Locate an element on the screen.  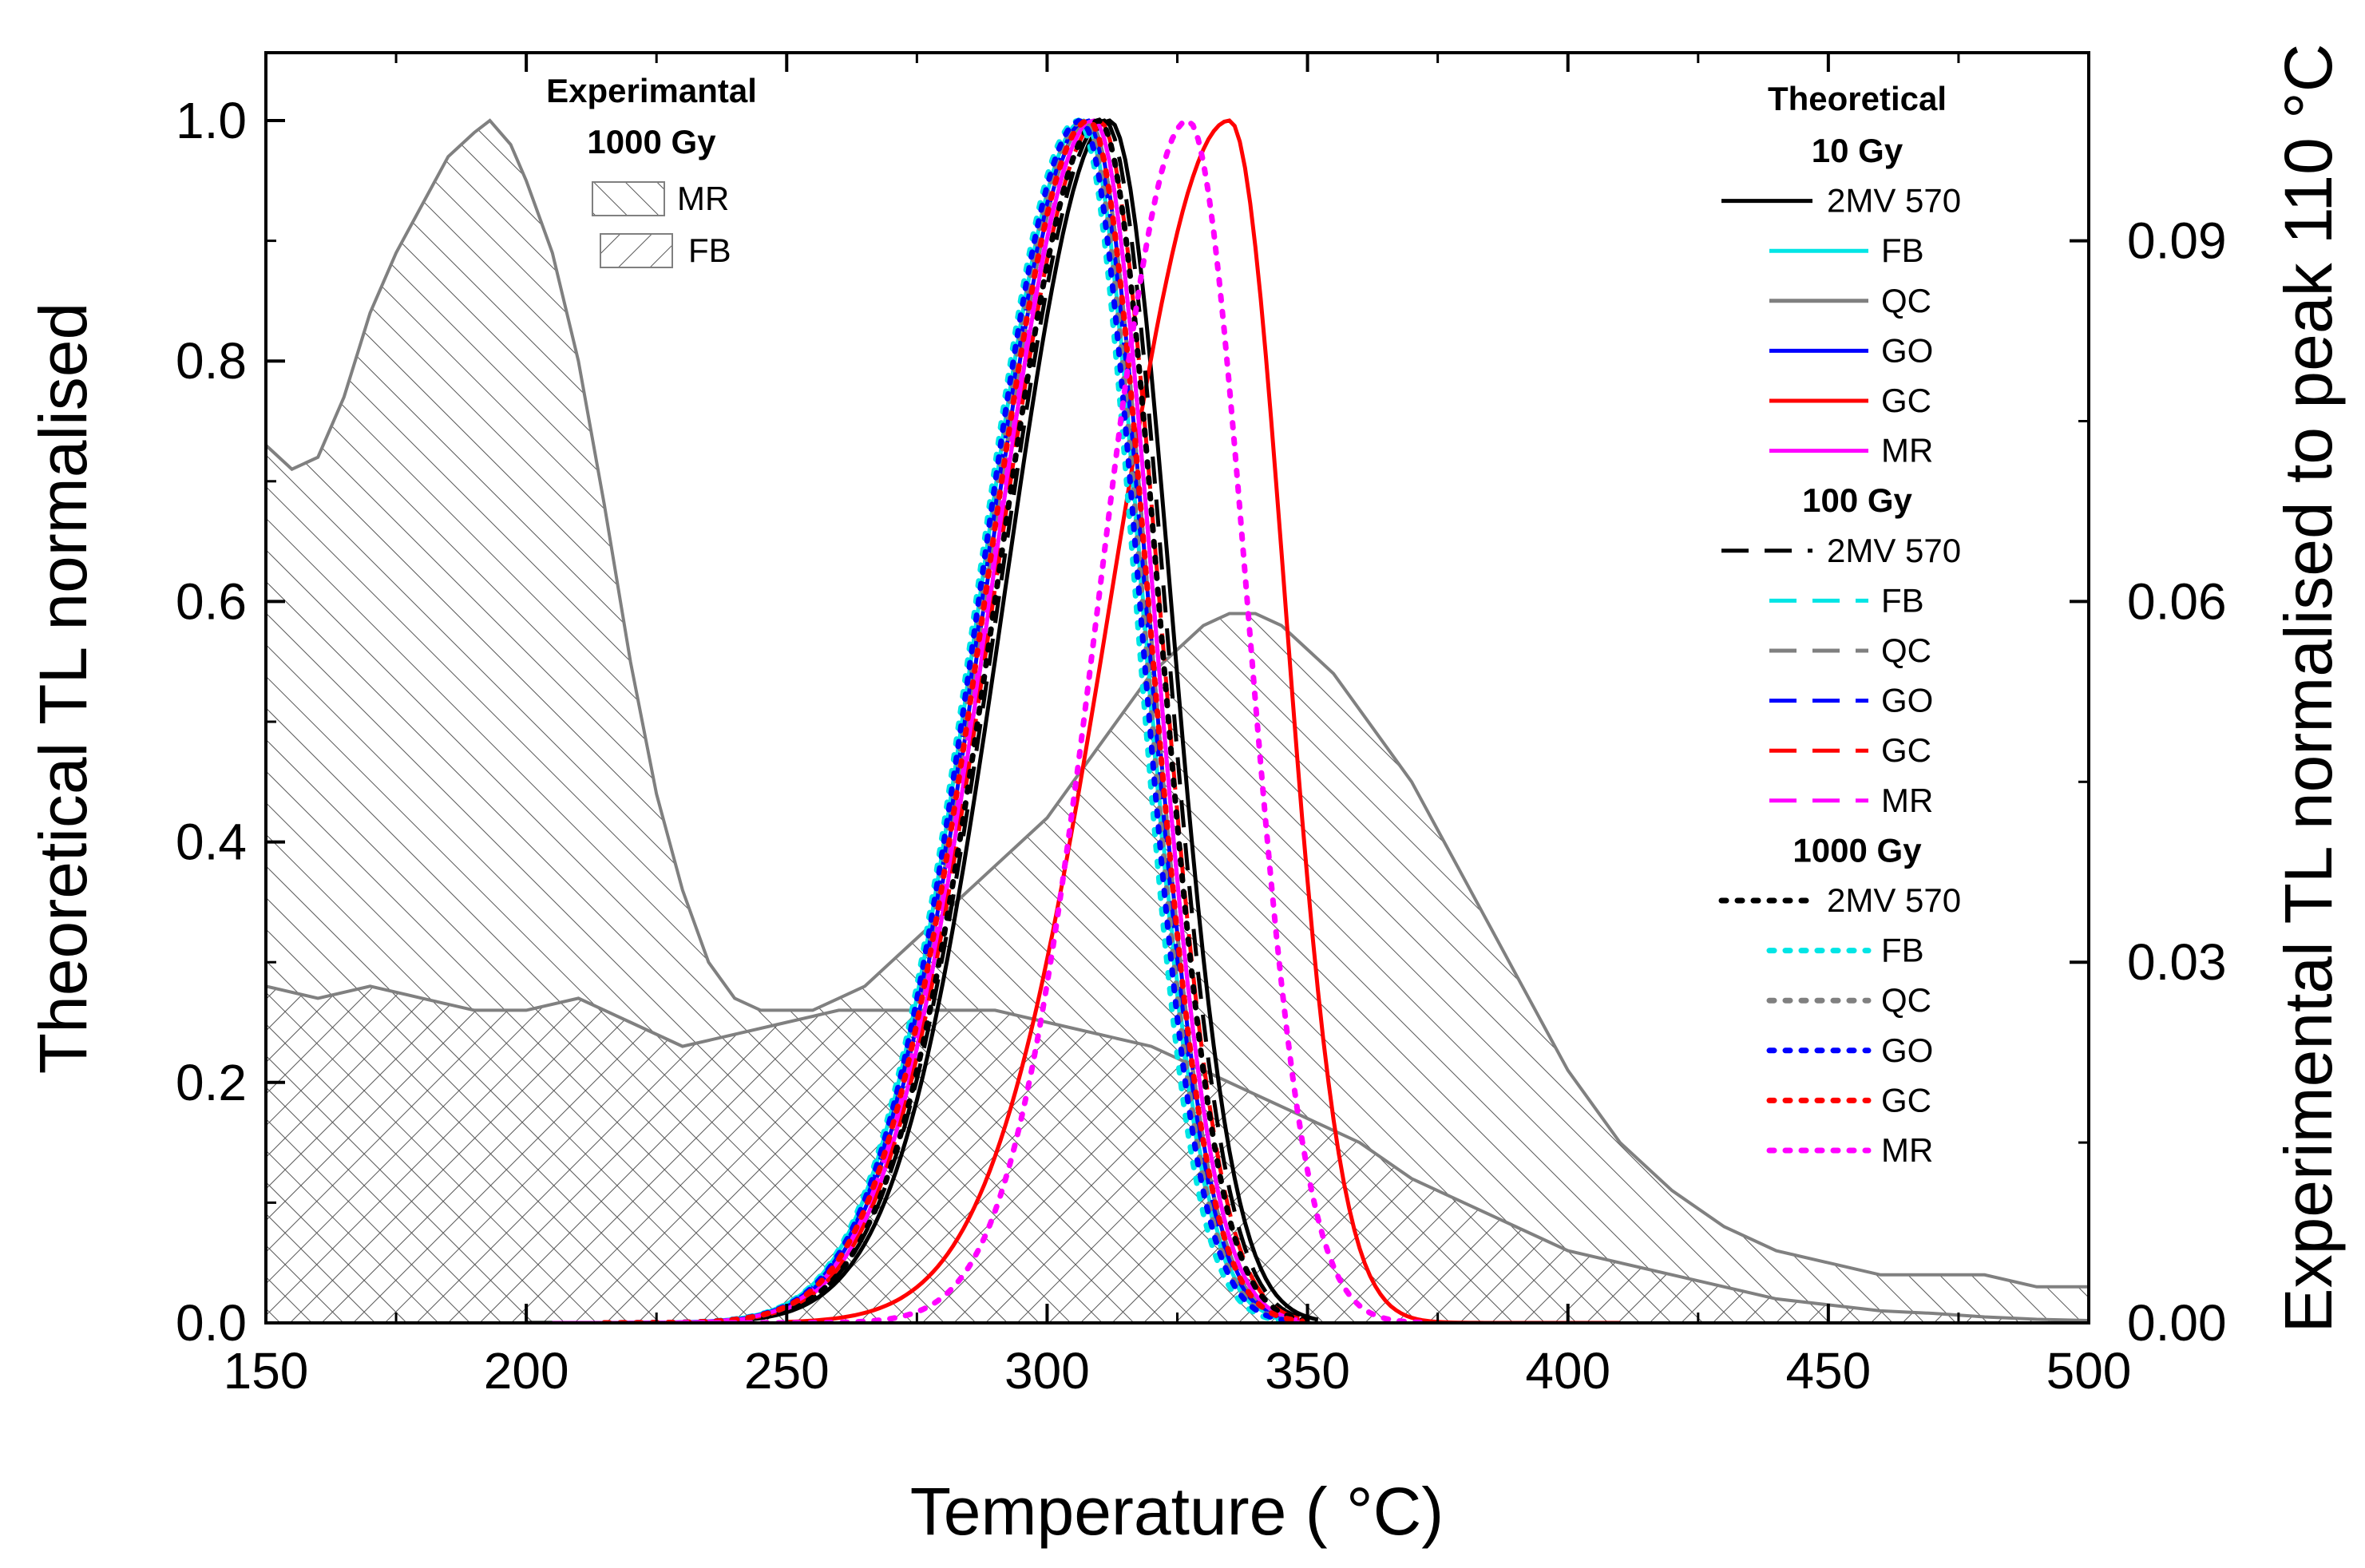
x-axis-label: Temperature ( °C) is located at coordinates (1177, 1511).